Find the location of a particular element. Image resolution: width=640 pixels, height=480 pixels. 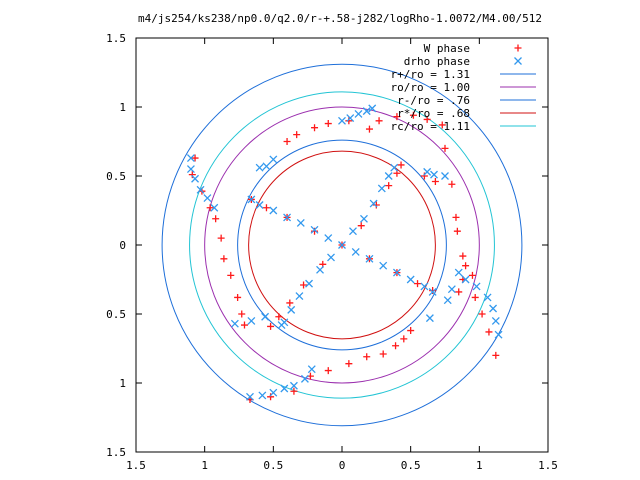

reference-circle is located at coordinates (342, 245).